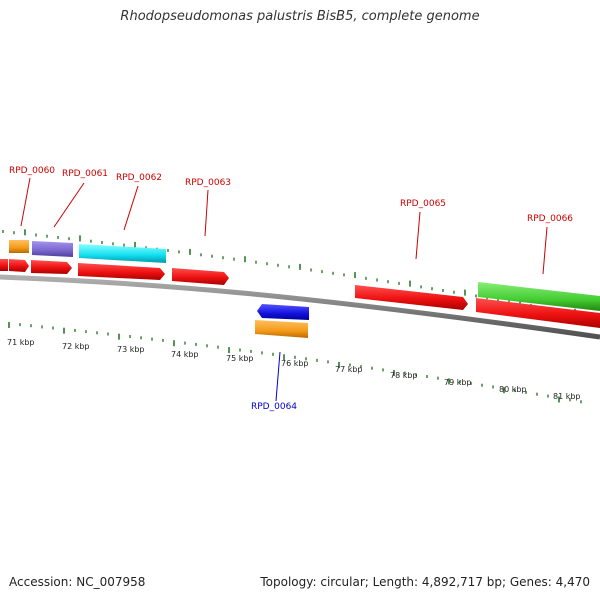 This screenshot has height=600, width=600. Describe the element at coordinates (240, 358) in the screenshot. I see `kbp-label: 75 kbp` at that location.